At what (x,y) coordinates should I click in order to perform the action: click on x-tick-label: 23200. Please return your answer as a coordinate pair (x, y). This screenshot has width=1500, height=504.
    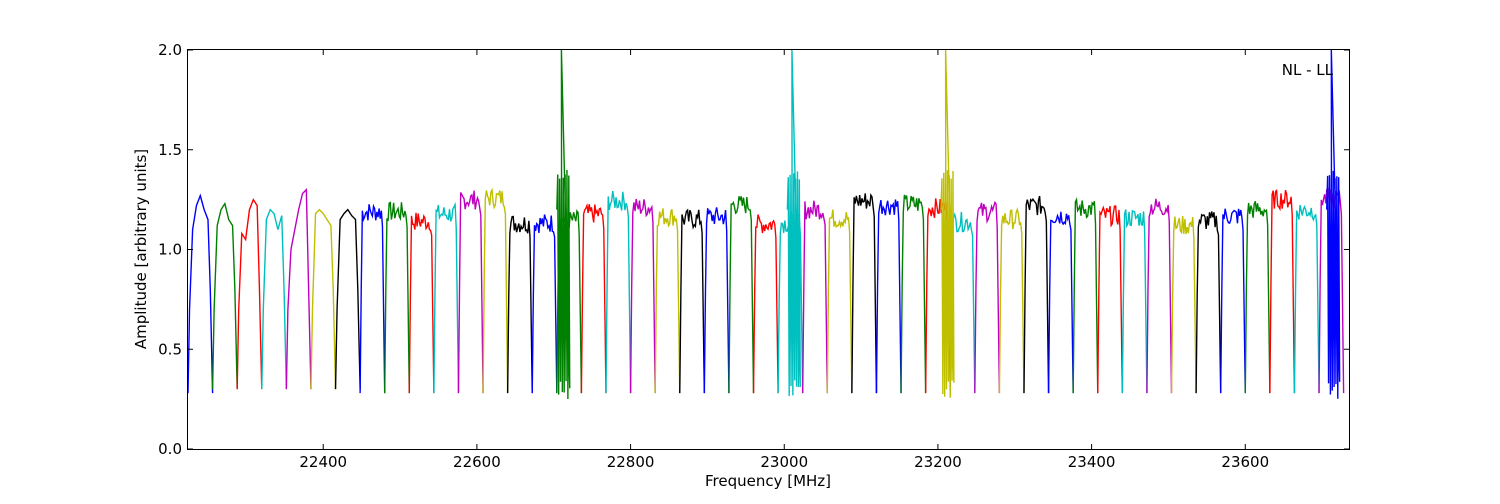
    Looking at the image, I should click on (938, 462).